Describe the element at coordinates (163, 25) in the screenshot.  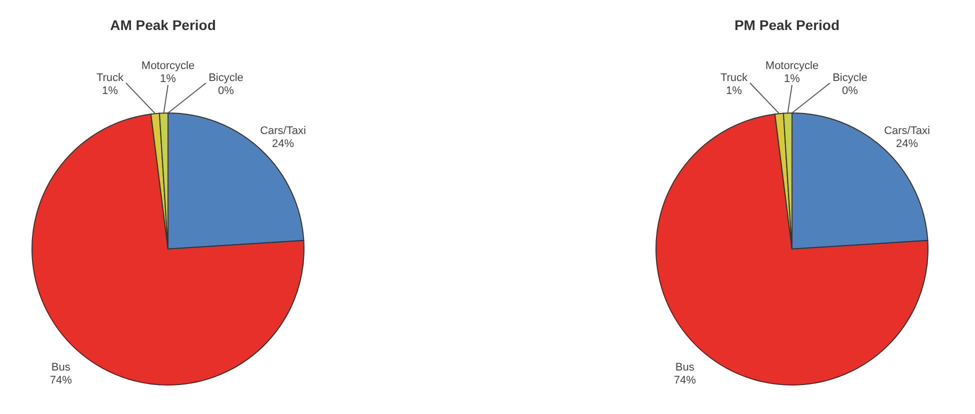
I see `chart-title: AM Peak Period` at that location.